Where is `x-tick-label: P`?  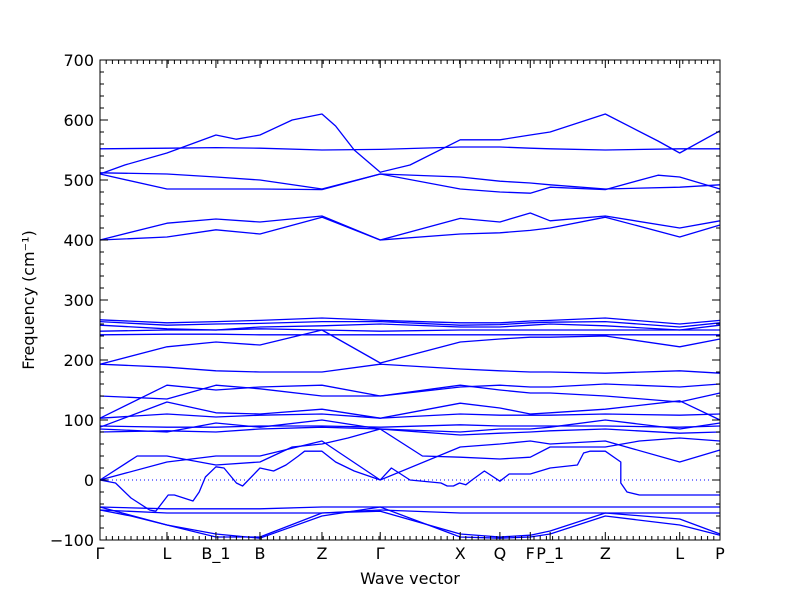 x-tick-label: P is located at coordinates (720, 553).